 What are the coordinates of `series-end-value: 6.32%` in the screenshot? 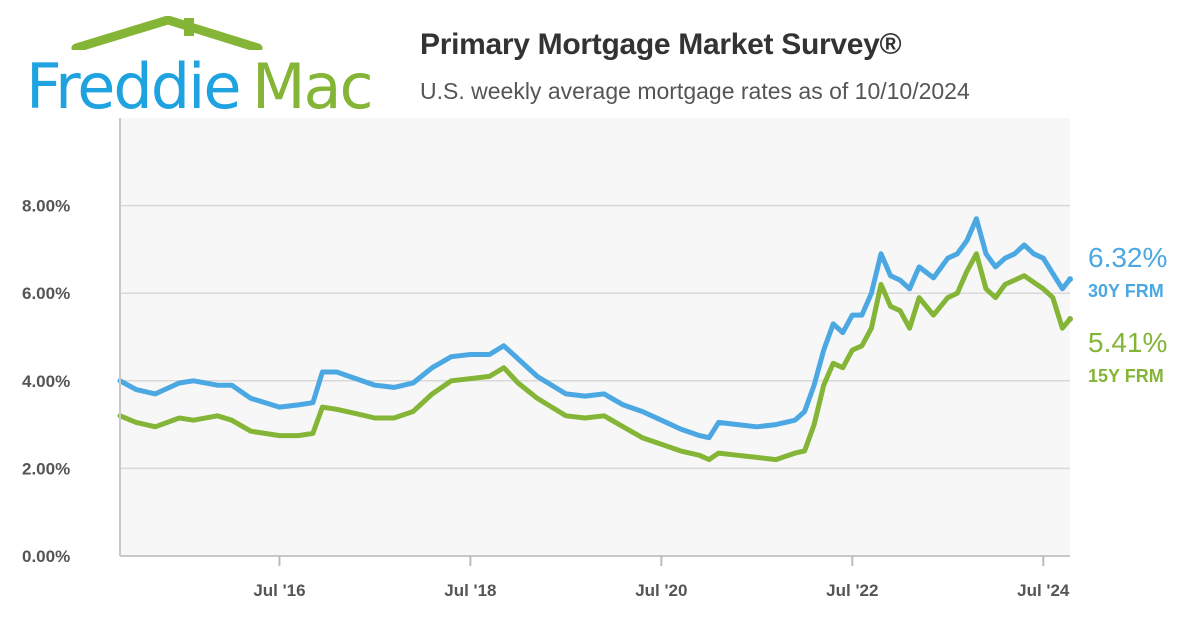 It's located at (1127, 257).